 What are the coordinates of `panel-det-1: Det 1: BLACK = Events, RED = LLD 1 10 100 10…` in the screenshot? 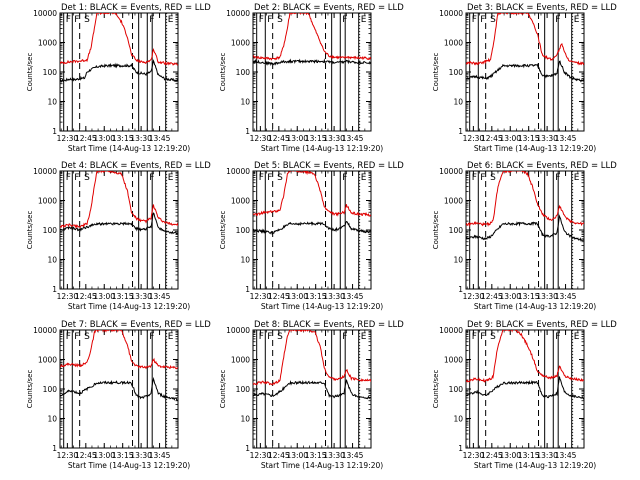 It's located at (118, 78).